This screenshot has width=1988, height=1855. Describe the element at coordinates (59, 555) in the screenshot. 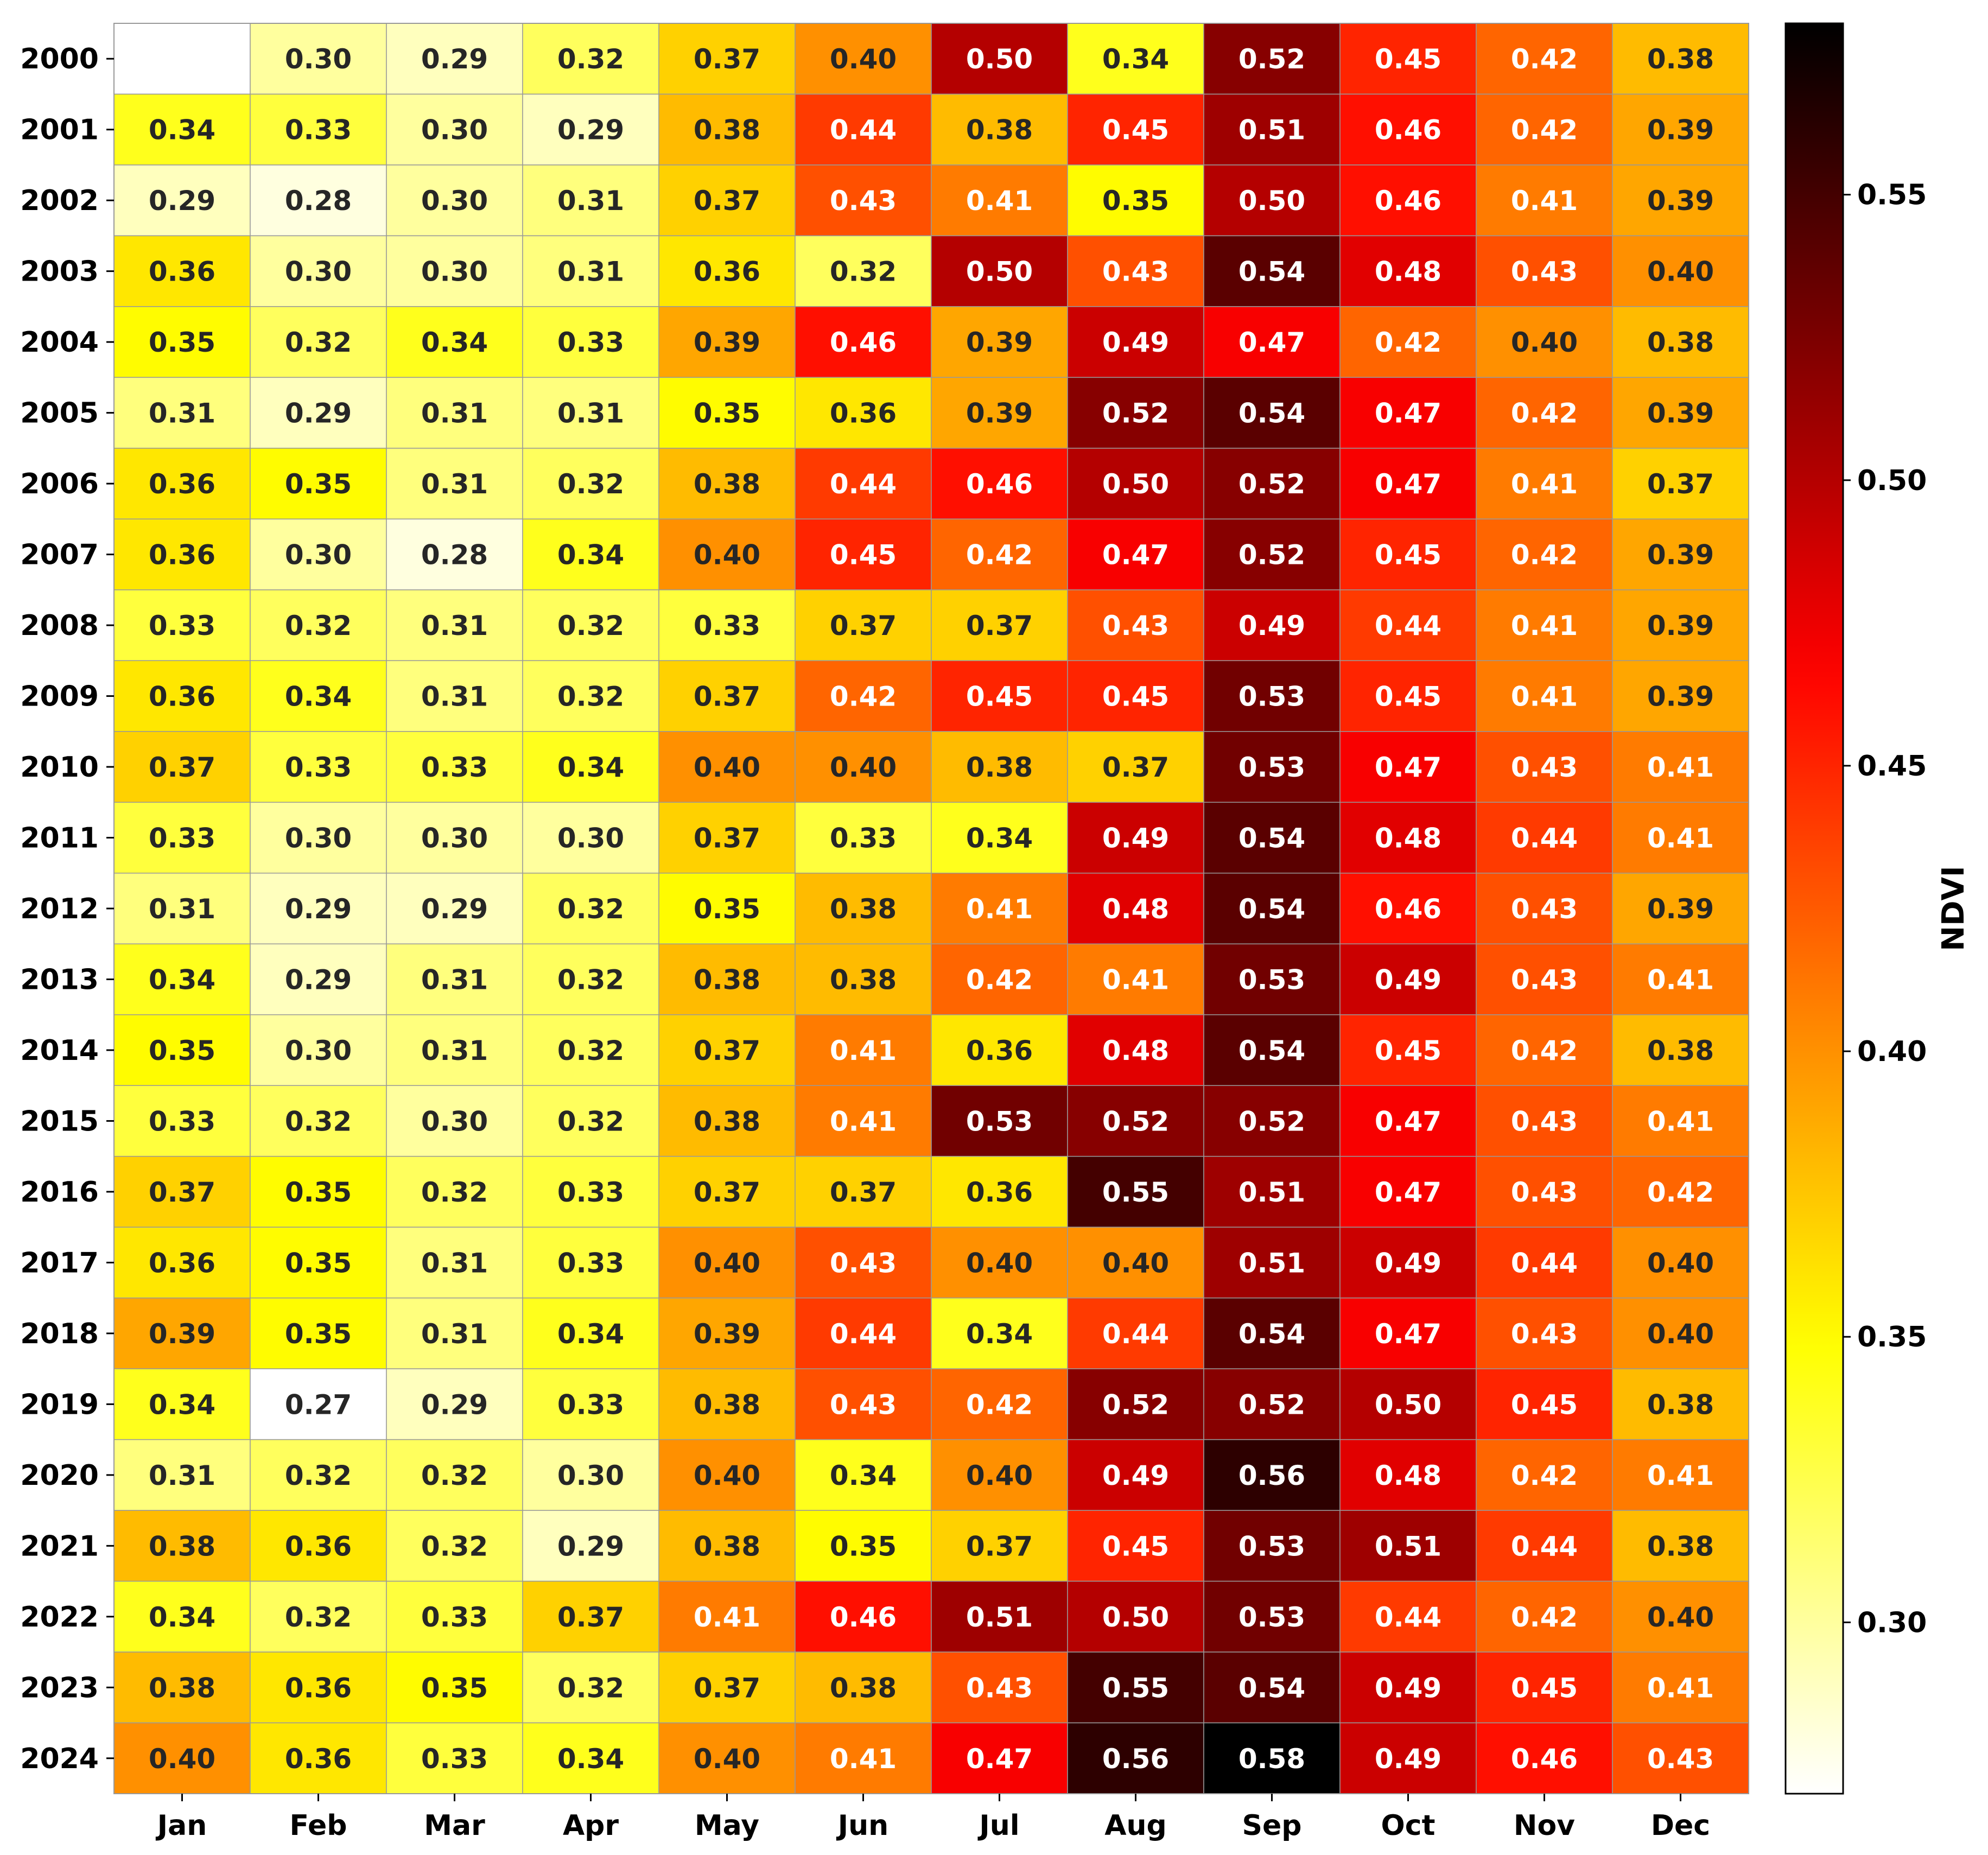

I see `y-tick-label: 2007` at that location.